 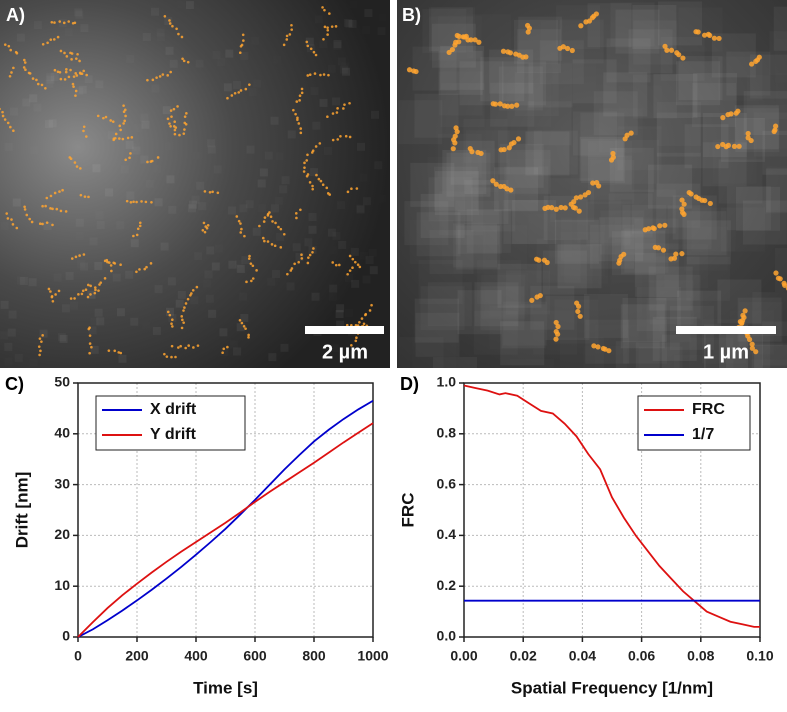 I want to click on y-tick-label: 0.2, so click(x=447, y=585).